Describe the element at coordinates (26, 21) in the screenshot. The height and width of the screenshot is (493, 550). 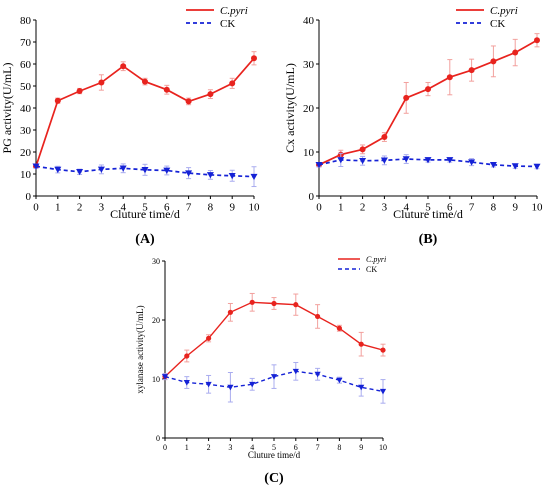
I see `y-tick-label: 80` at that location.